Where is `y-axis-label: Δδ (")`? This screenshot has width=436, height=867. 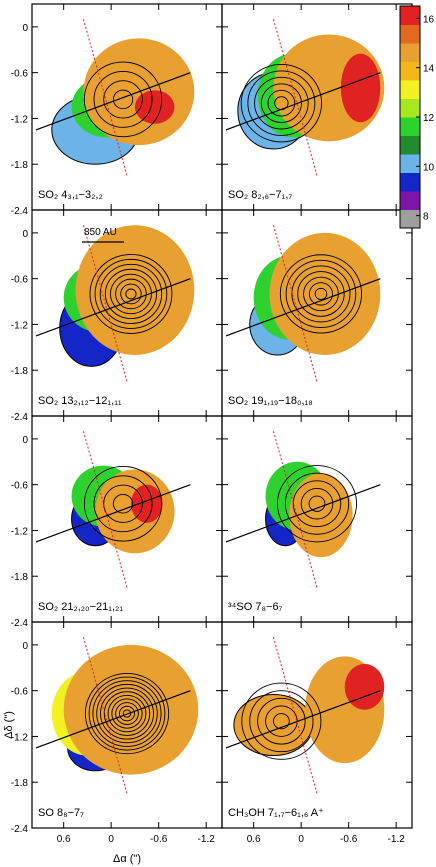
y-axis-label: Δδ (") is located at coordinates (9, 725).